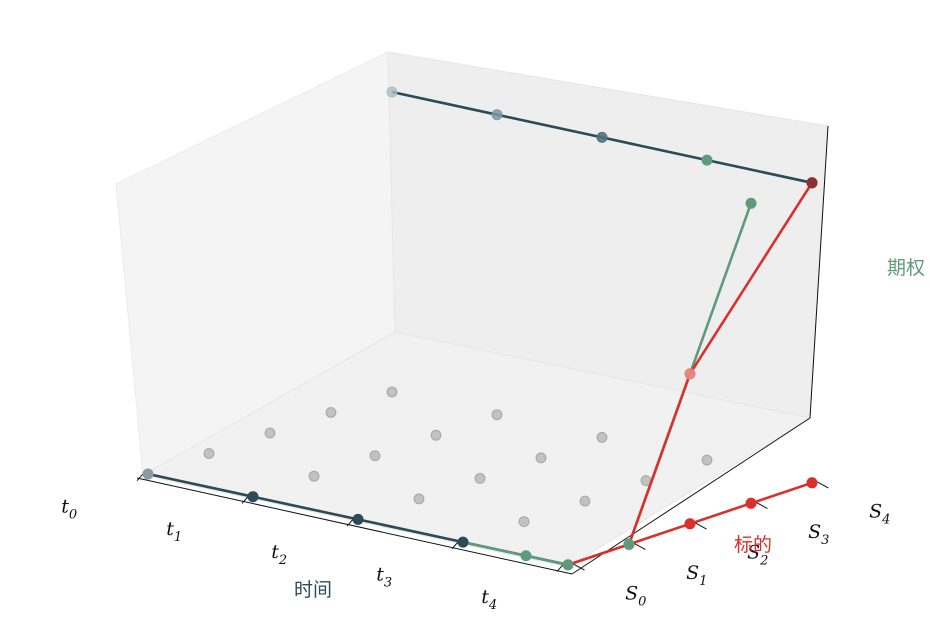 The height and width of the screenshot is (629, 929). What do you see at coordinates (313, 590) in the screenshot?
I see `x-axis-title: 时间` at bounding box center [313, 590].